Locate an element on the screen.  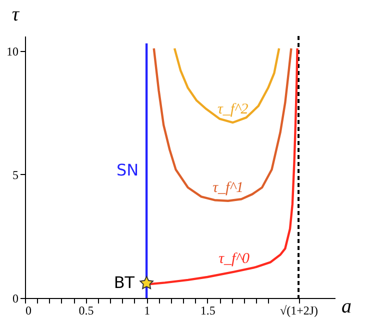
y-axis-title: τ is located at coordinates (16, 15).